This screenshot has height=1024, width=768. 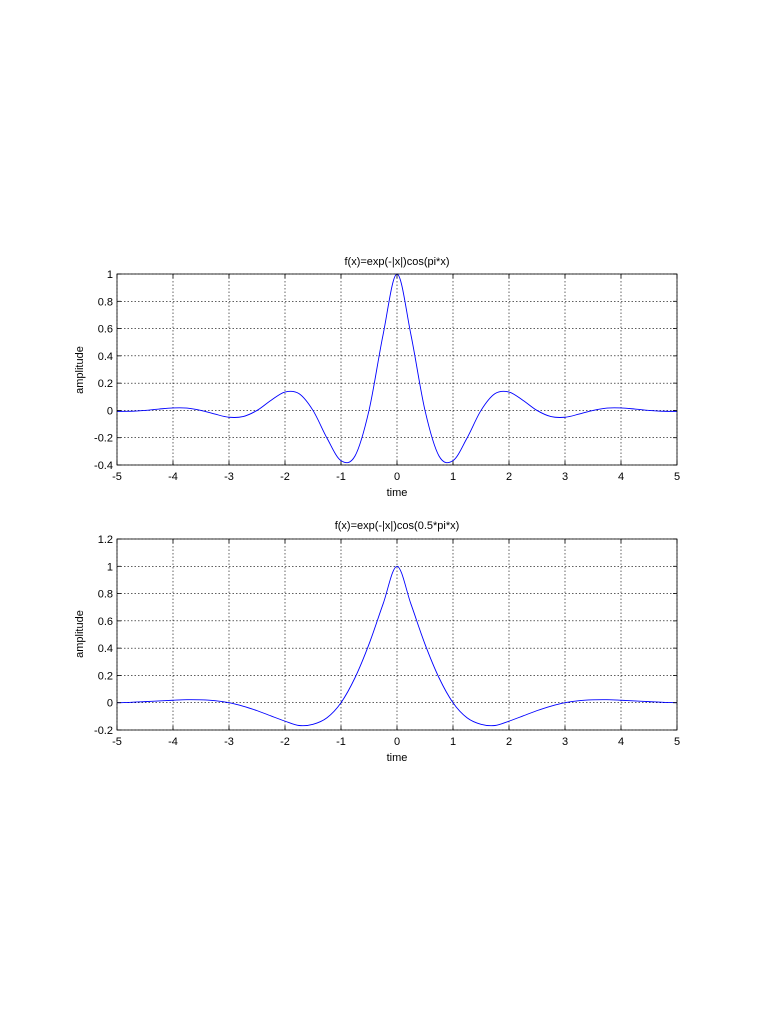 What do you see at coordinates (397, 493) in the screenshot?
I see `x-axis-label-1: time` at bounding box center [397, 493].